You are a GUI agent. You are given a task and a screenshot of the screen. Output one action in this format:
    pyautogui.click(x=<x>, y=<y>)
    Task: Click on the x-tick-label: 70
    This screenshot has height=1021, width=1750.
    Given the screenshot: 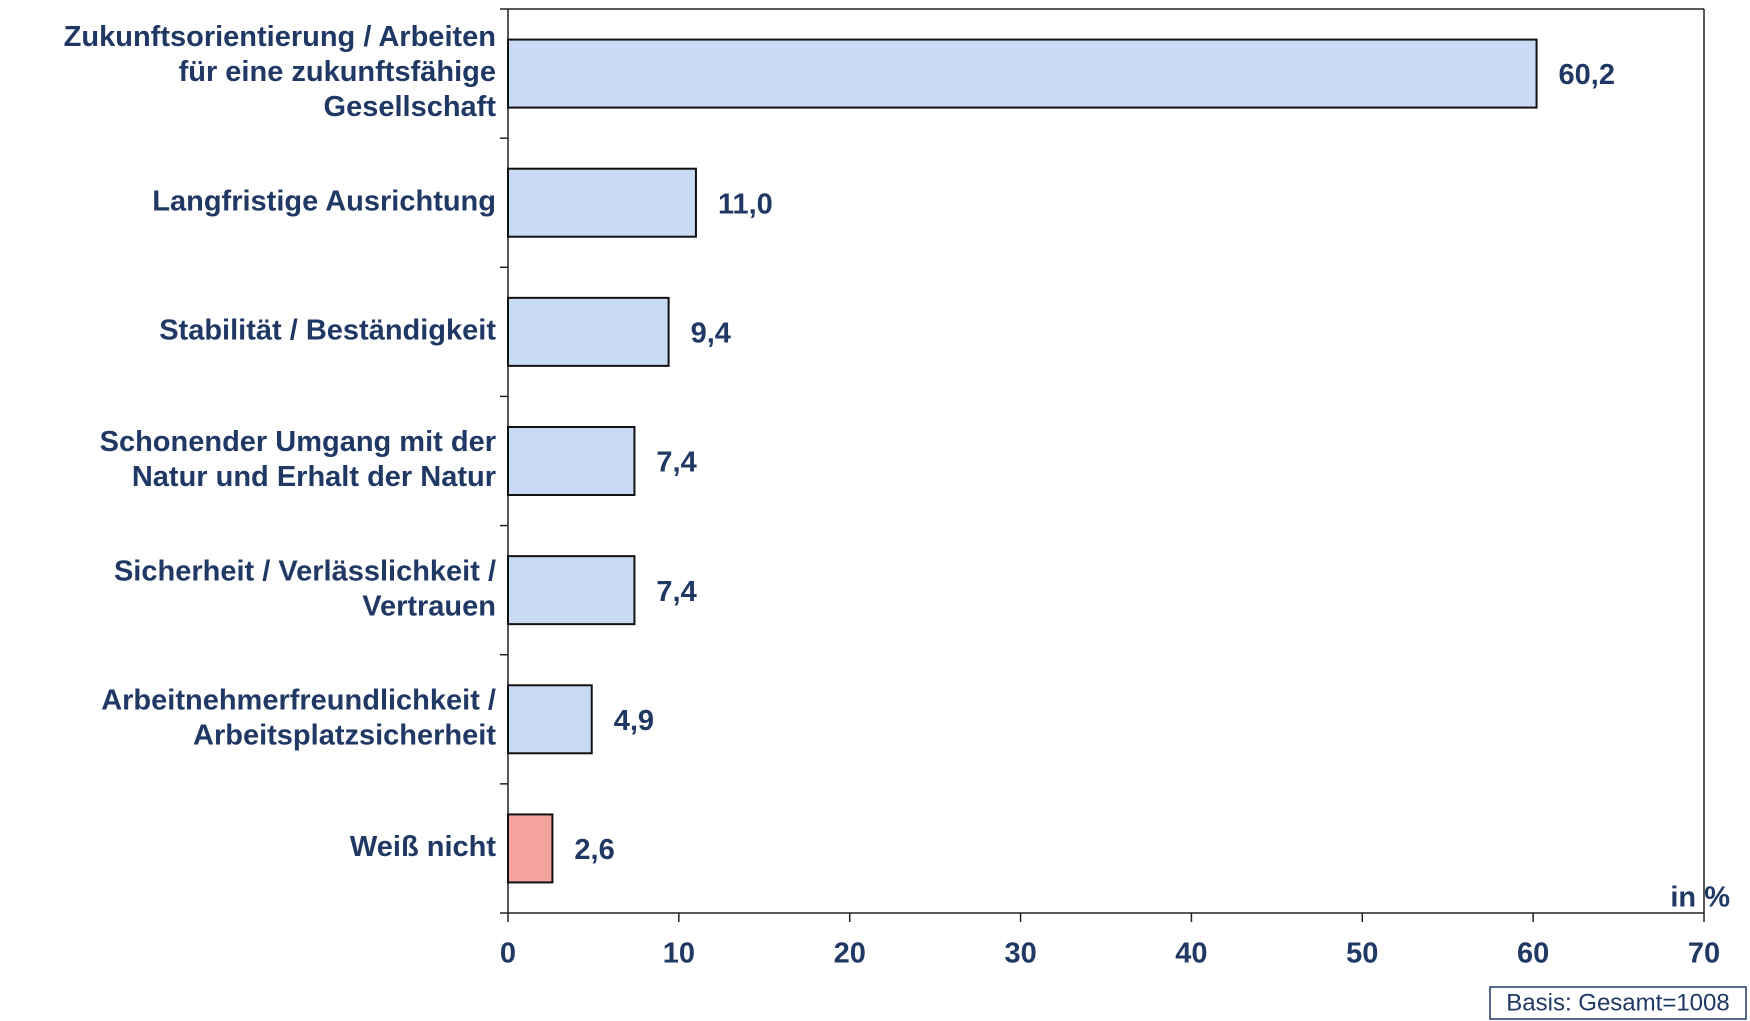 What is the action you would take?
    pyautogui.click(x=1704, y=954)
    